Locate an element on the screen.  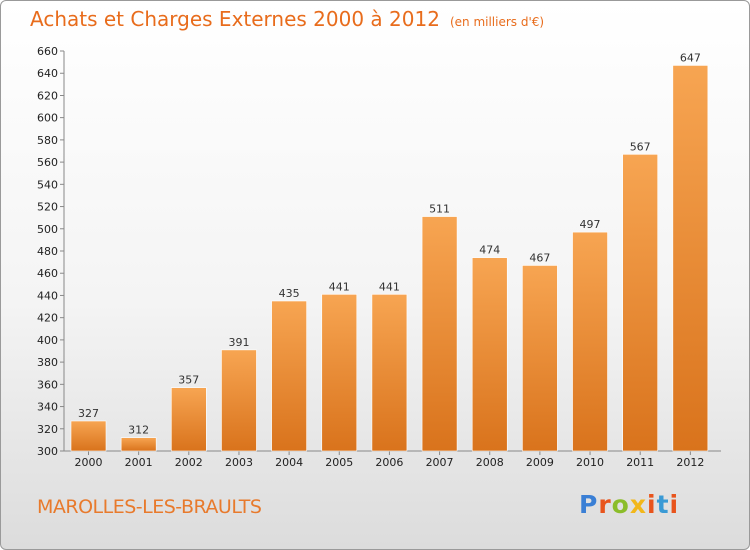
x-tick-label: 2009 is located at coordinates (540, 462).